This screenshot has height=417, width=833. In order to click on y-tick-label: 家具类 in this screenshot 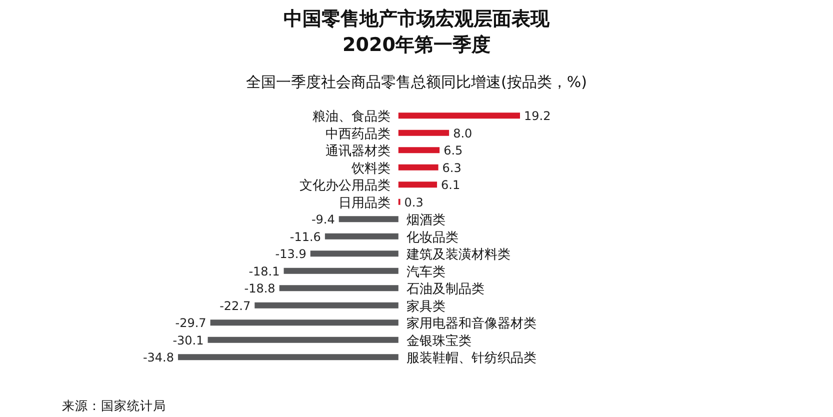, I will do `click(426, 306)`.